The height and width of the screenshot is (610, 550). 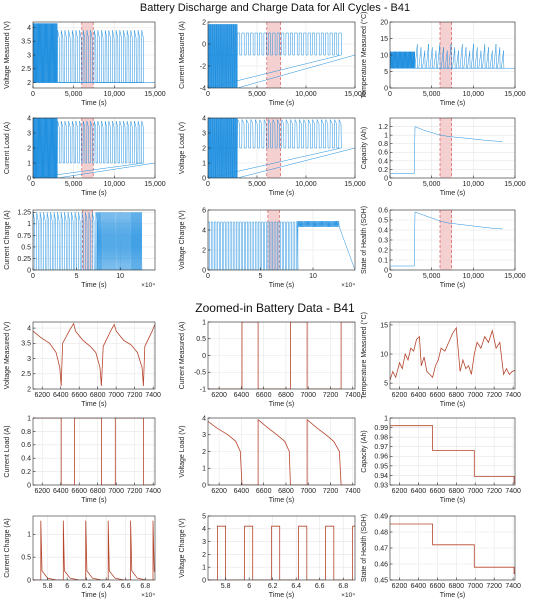 I want to click on y-tick-label: 0.45, so click(x=381, y=580).